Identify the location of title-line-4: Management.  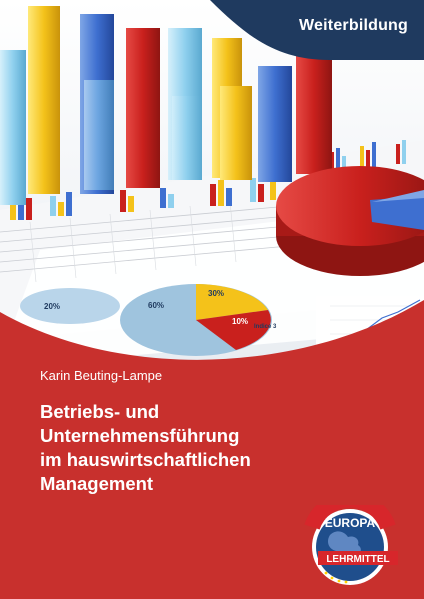
(97, 483).